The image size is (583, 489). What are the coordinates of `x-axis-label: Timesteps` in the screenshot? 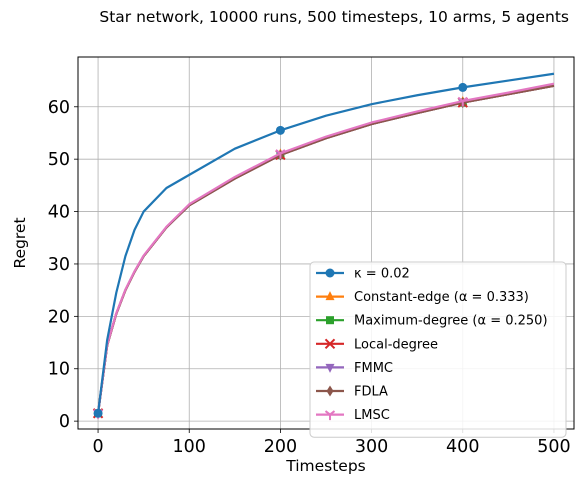 It's located at (325, 466).